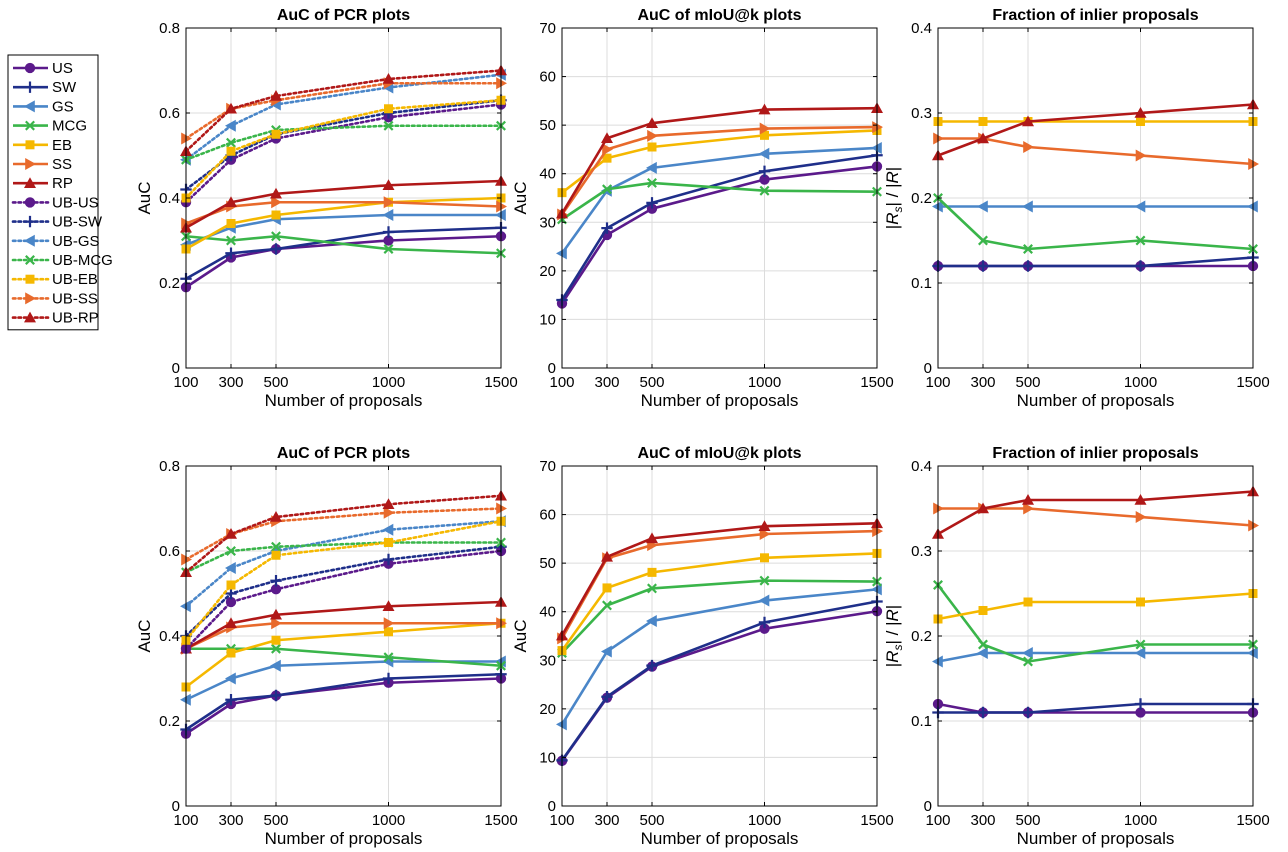  What do you see at coordinates (77, 222) in the screenshot?
I see `legend-label: UB-SW` at bounding box center [77, 222].